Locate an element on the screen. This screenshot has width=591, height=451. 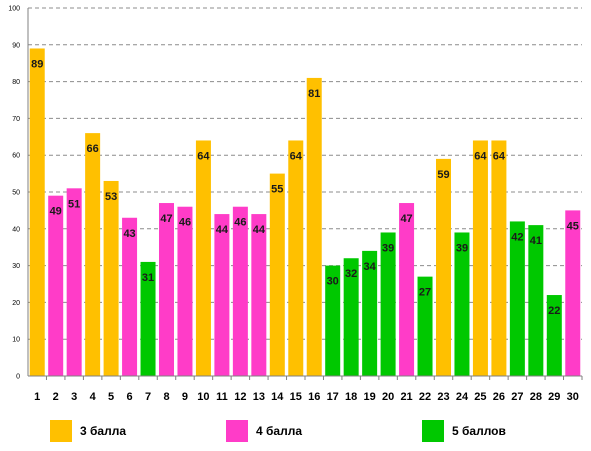
y-tick-label: 50 is located at coordinates (16, 193).